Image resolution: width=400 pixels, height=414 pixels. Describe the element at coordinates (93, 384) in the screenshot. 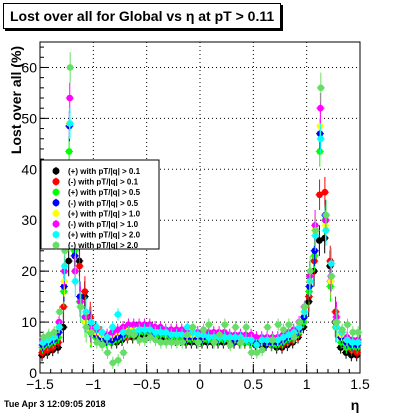

I see `x-tick-label: −1` at that location.